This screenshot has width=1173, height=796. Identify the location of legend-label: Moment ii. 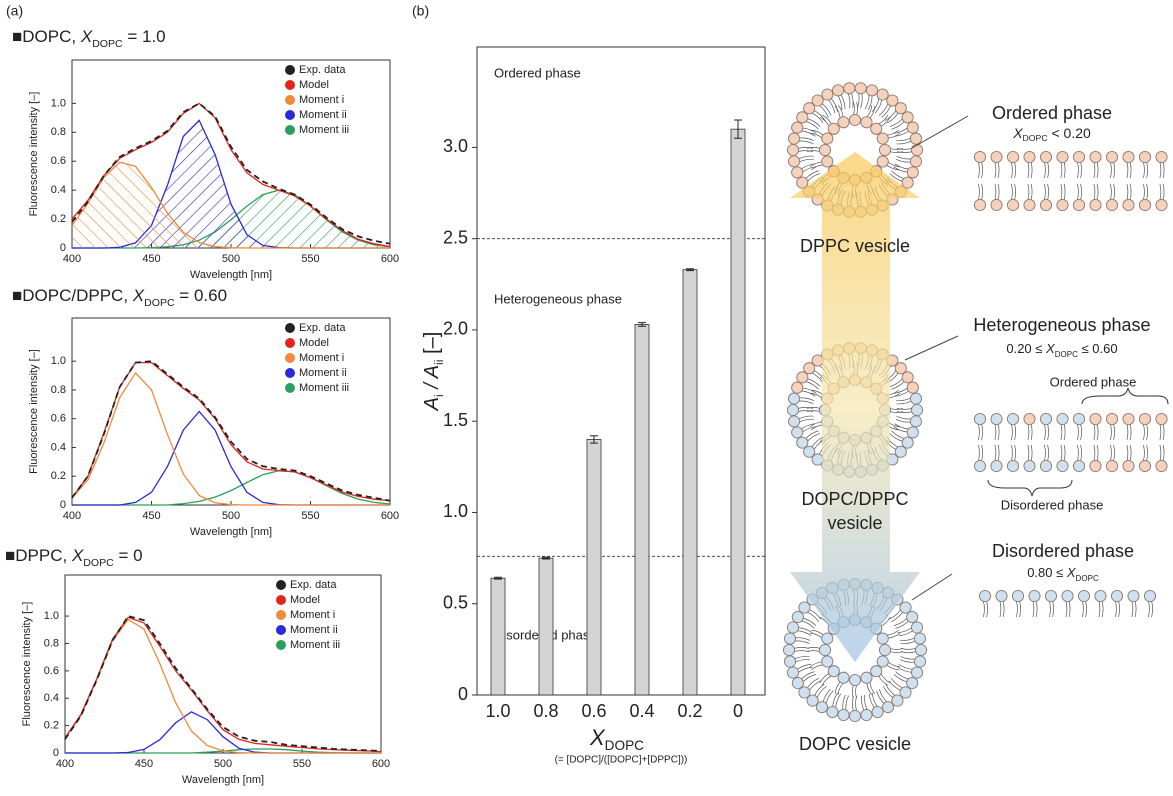
(323, 115).